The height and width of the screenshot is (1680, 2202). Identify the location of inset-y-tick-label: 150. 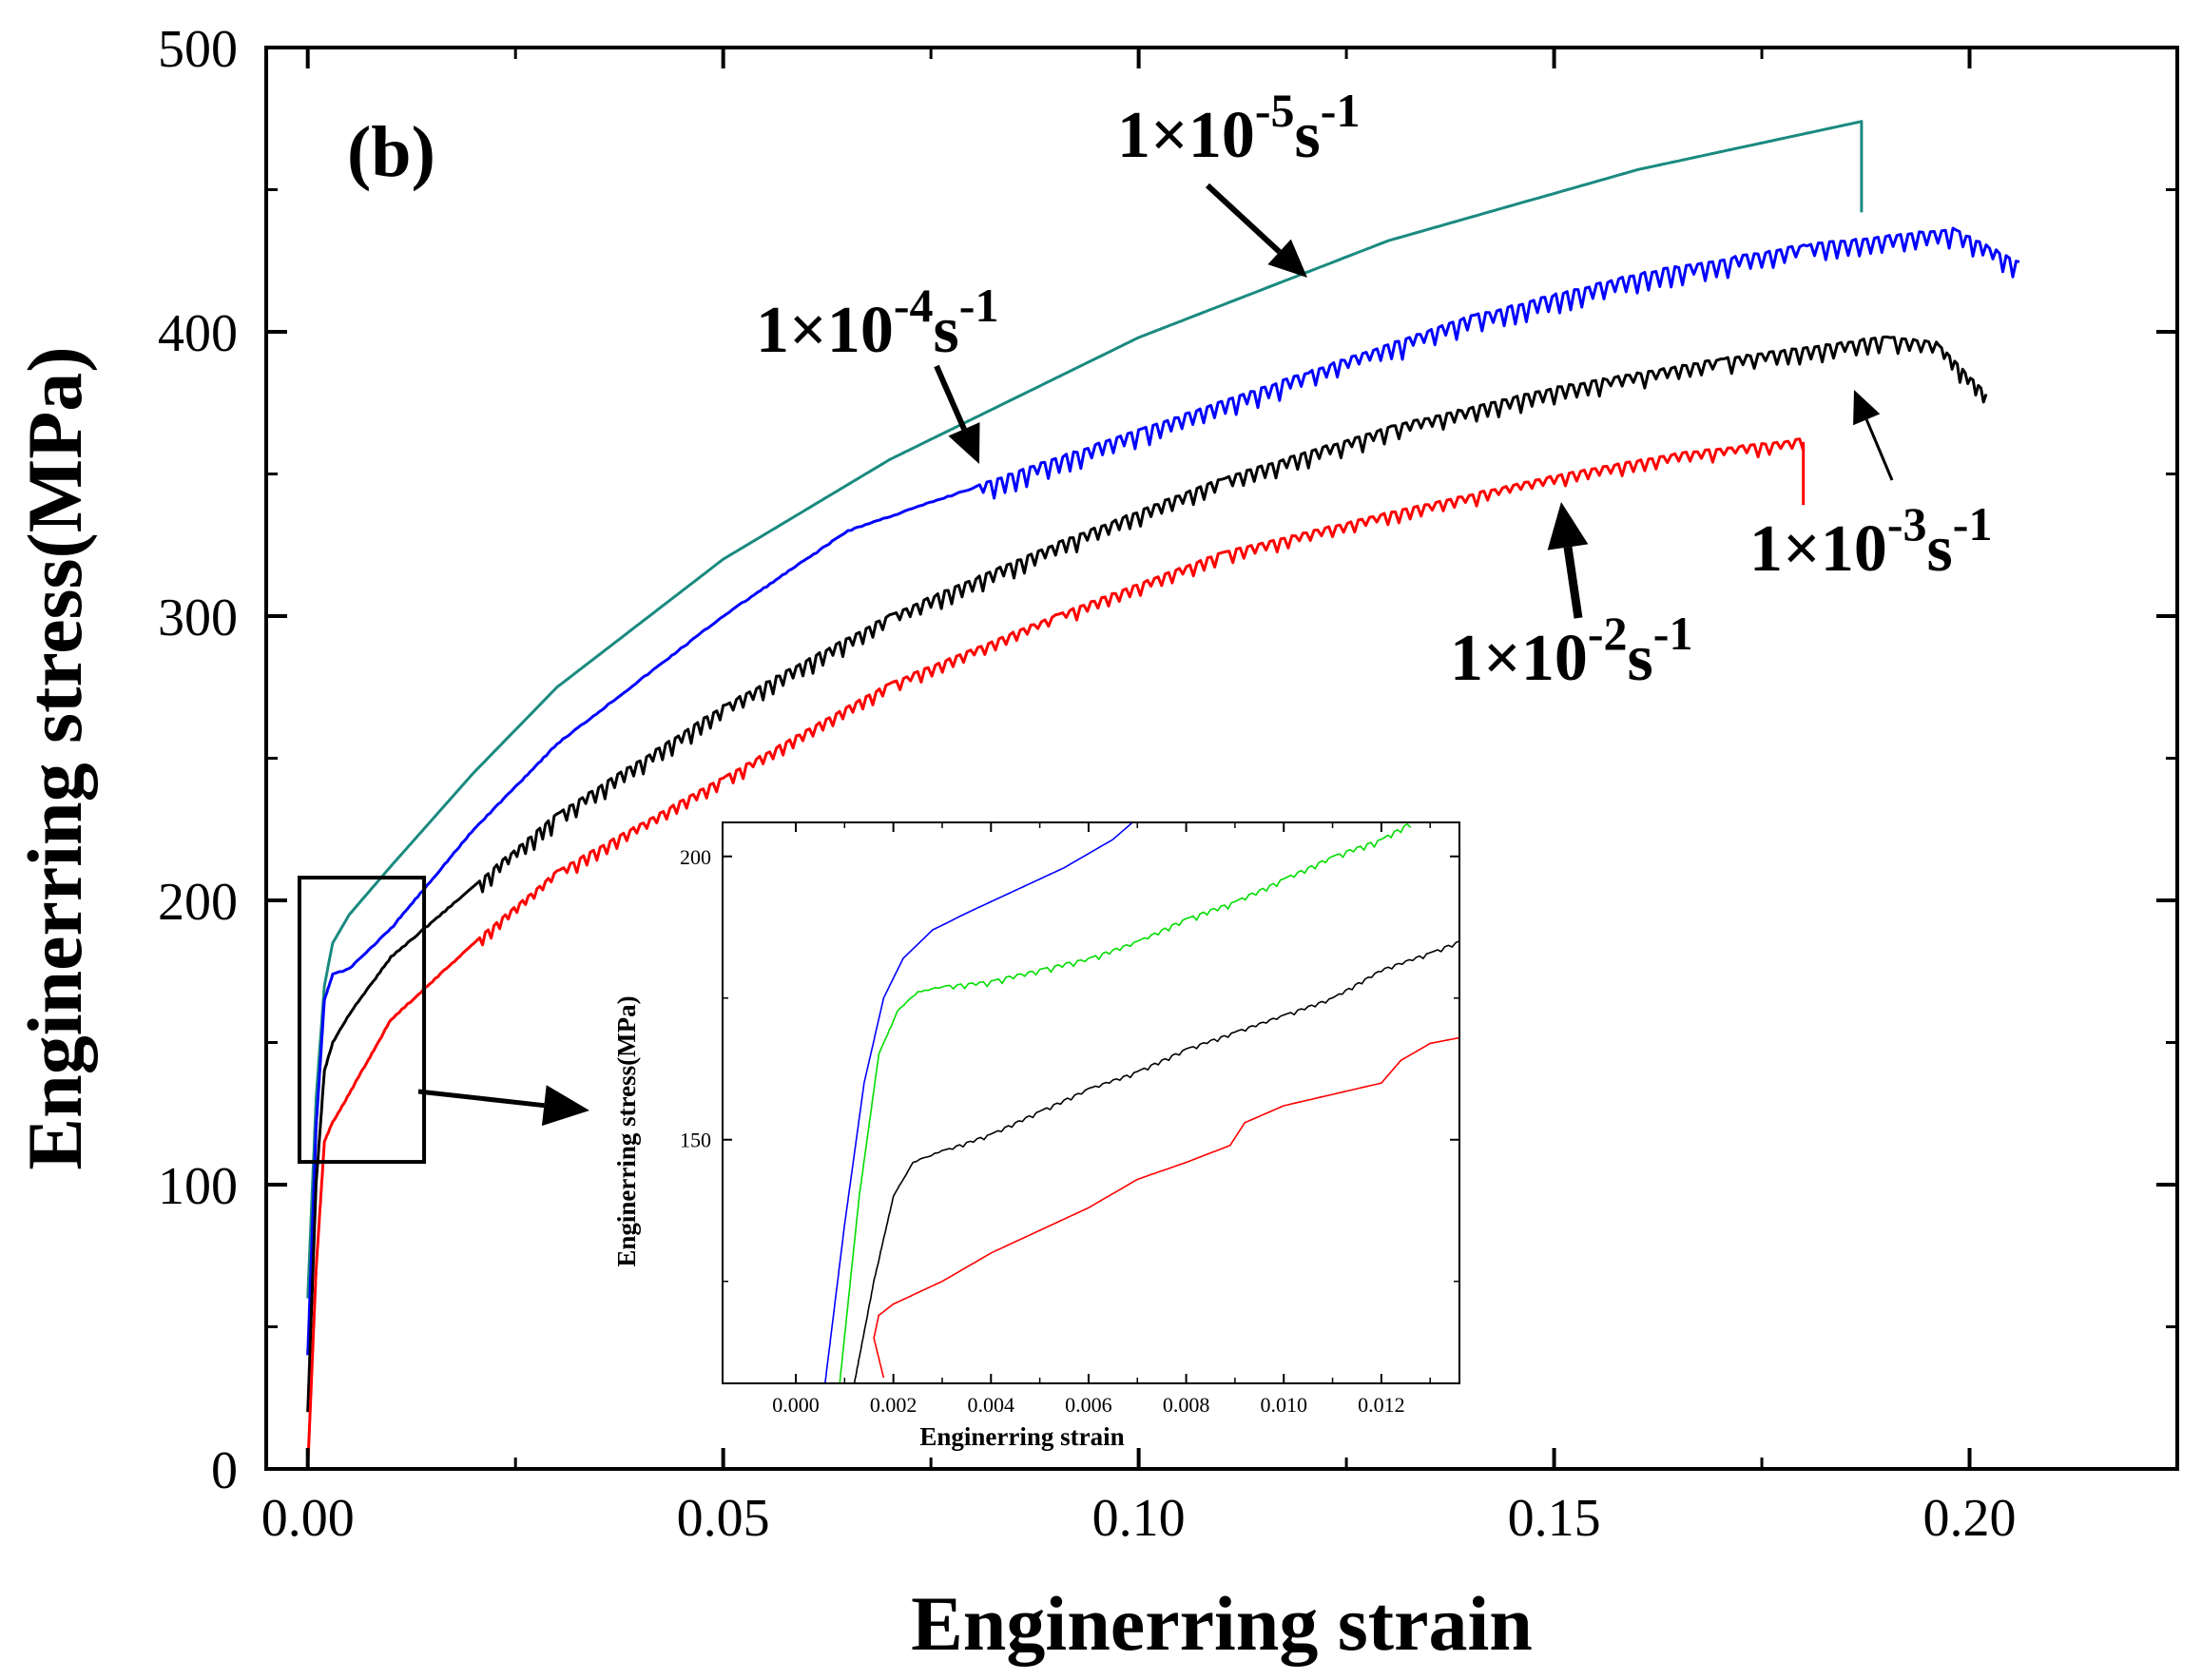
(695, 1140).